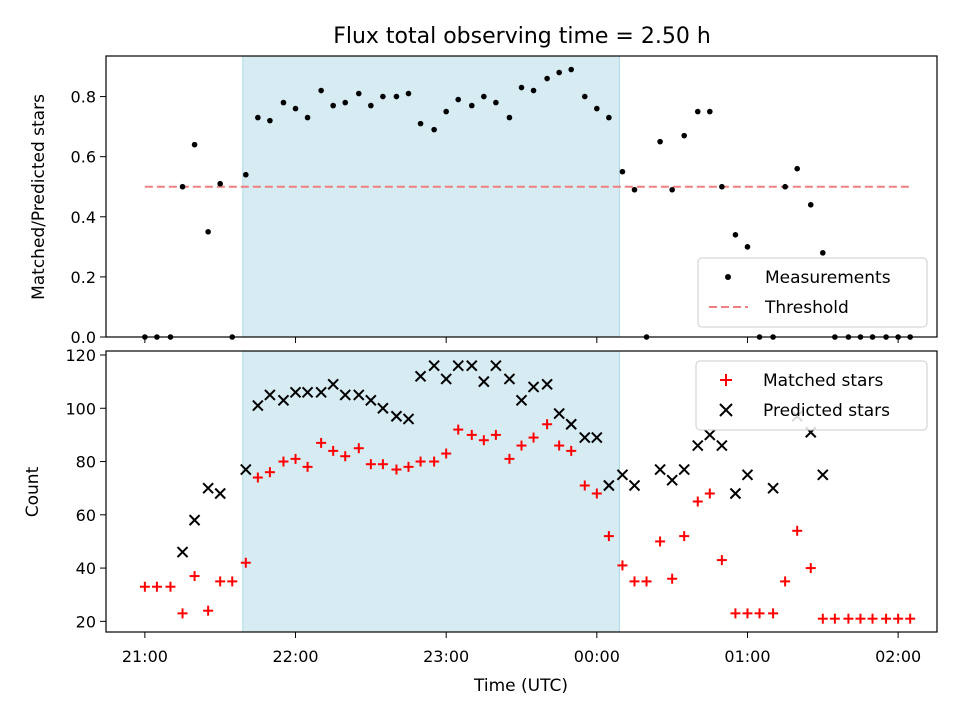 This screenshot has width=960, height=720. Describe the element at coordinates (823, 381) in the screenshot. I see `legend-matched-label: Matched stars` at that location.